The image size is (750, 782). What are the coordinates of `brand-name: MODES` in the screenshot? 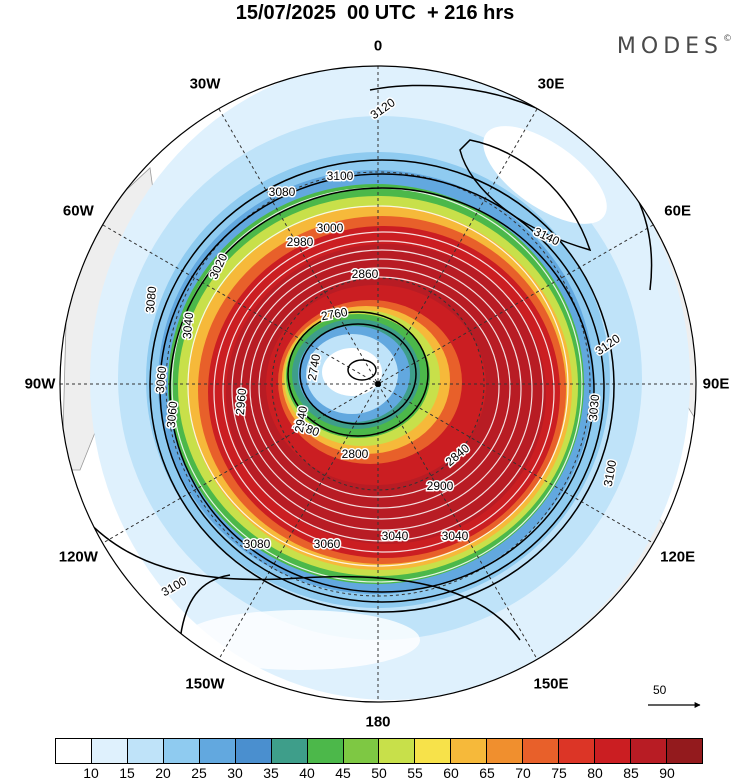 It's located at (669, 46).